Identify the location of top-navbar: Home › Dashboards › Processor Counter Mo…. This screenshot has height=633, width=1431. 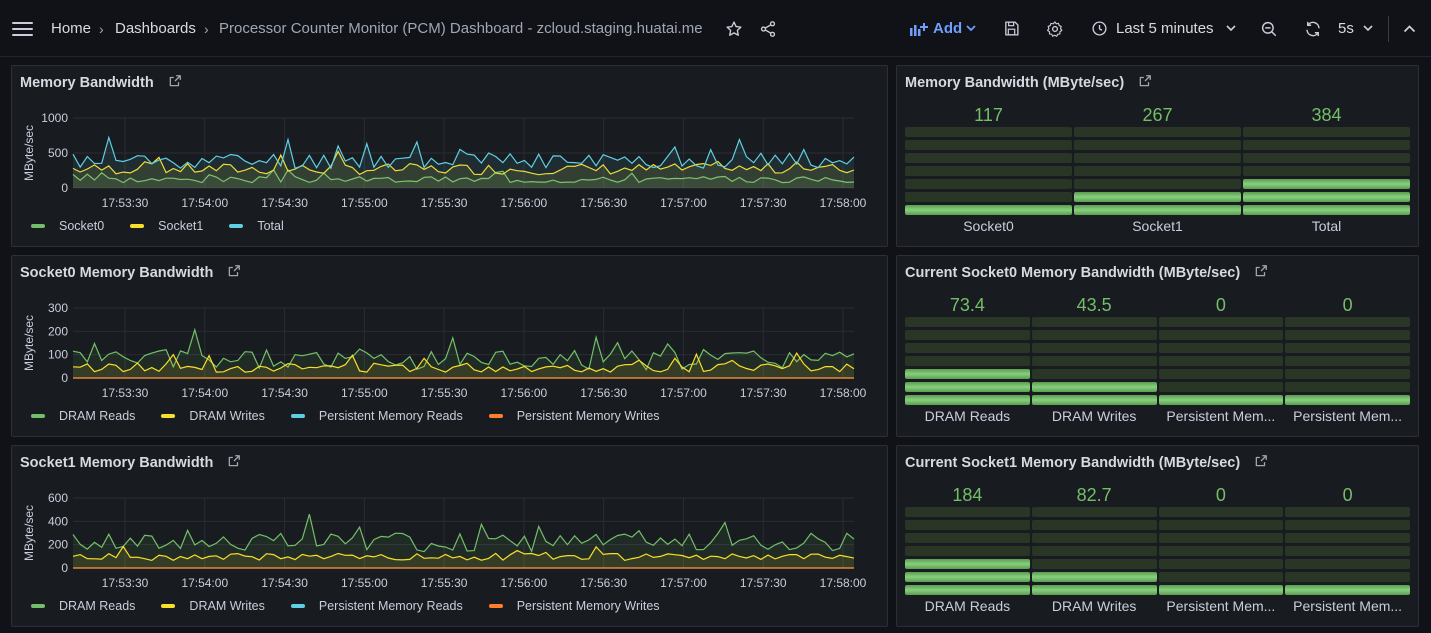
(715, 28).